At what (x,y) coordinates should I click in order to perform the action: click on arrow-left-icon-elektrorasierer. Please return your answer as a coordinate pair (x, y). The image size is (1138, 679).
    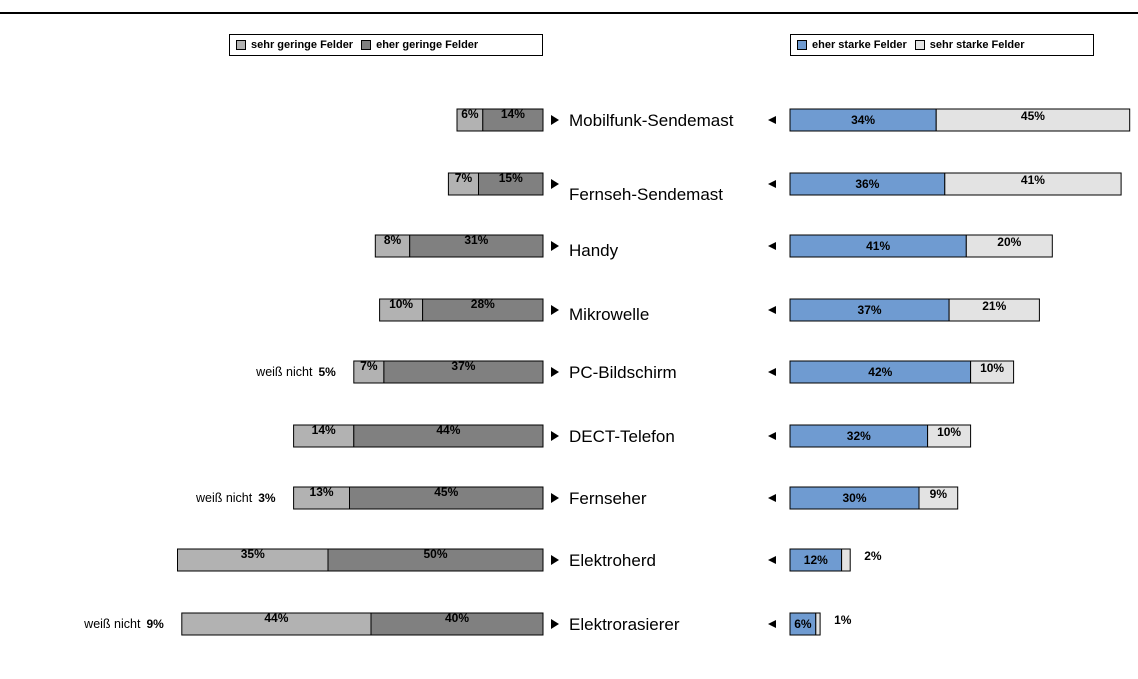
    Looking at the image, I should click on (772, 624).